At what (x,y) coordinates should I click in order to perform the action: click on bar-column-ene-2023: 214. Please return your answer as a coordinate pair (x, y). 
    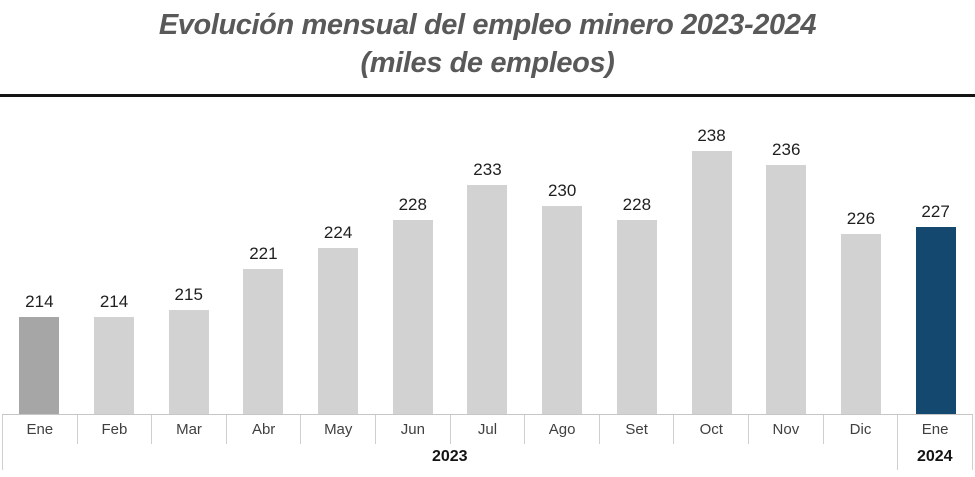
    Looking at the image, I should click on (39, 275).